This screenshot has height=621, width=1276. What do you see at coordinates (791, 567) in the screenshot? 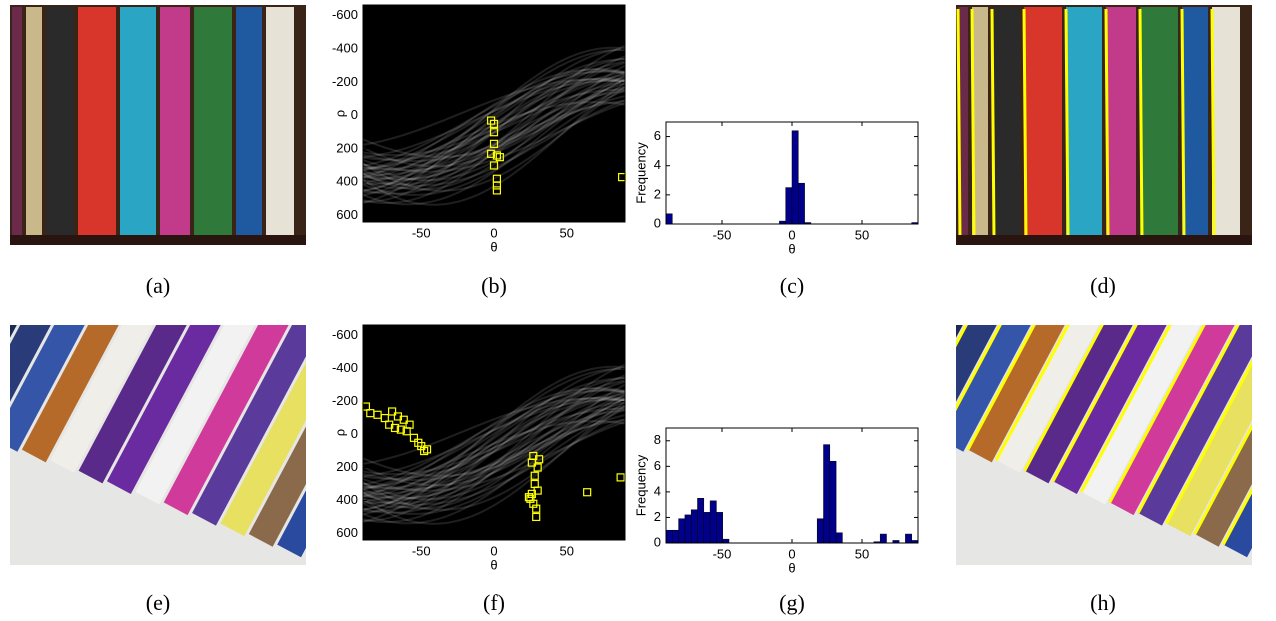
I see `x-axis-label: θ` at bounding box center [791, 567].